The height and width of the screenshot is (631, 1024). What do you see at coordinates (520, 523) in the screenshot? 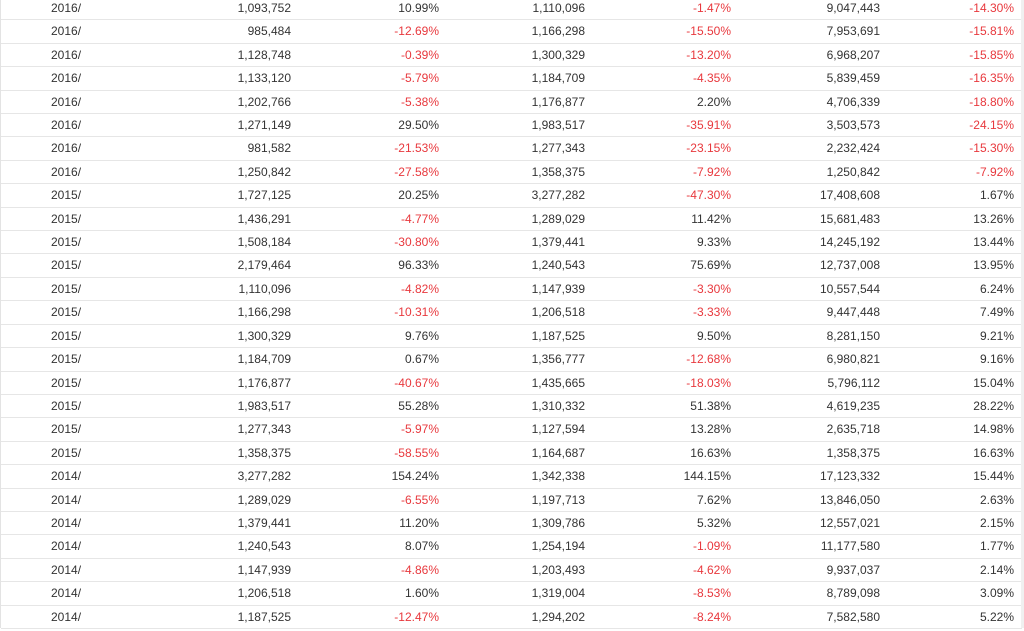
I see `cell-value-c: 1,309,786` at bounding box center [520, 523].